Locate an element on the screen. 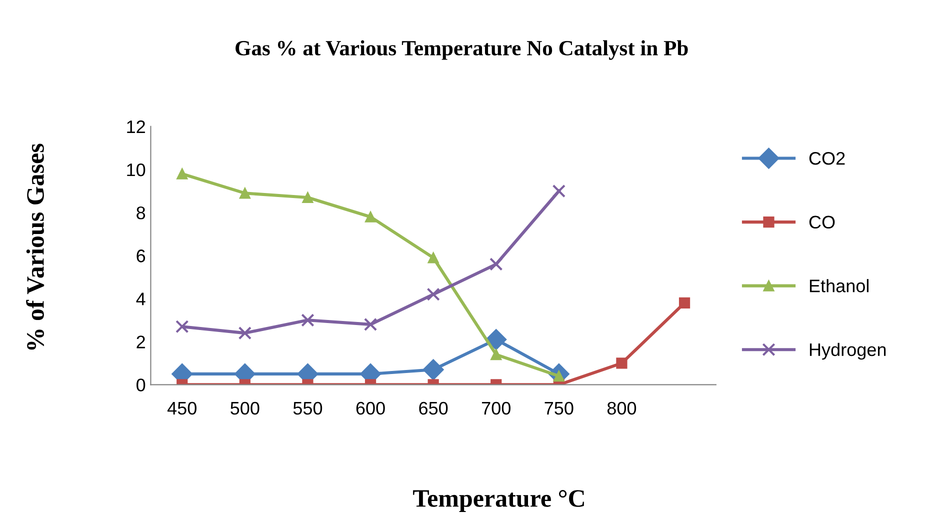  legend-label: Hydrogen is located at coordinates (848, 351).